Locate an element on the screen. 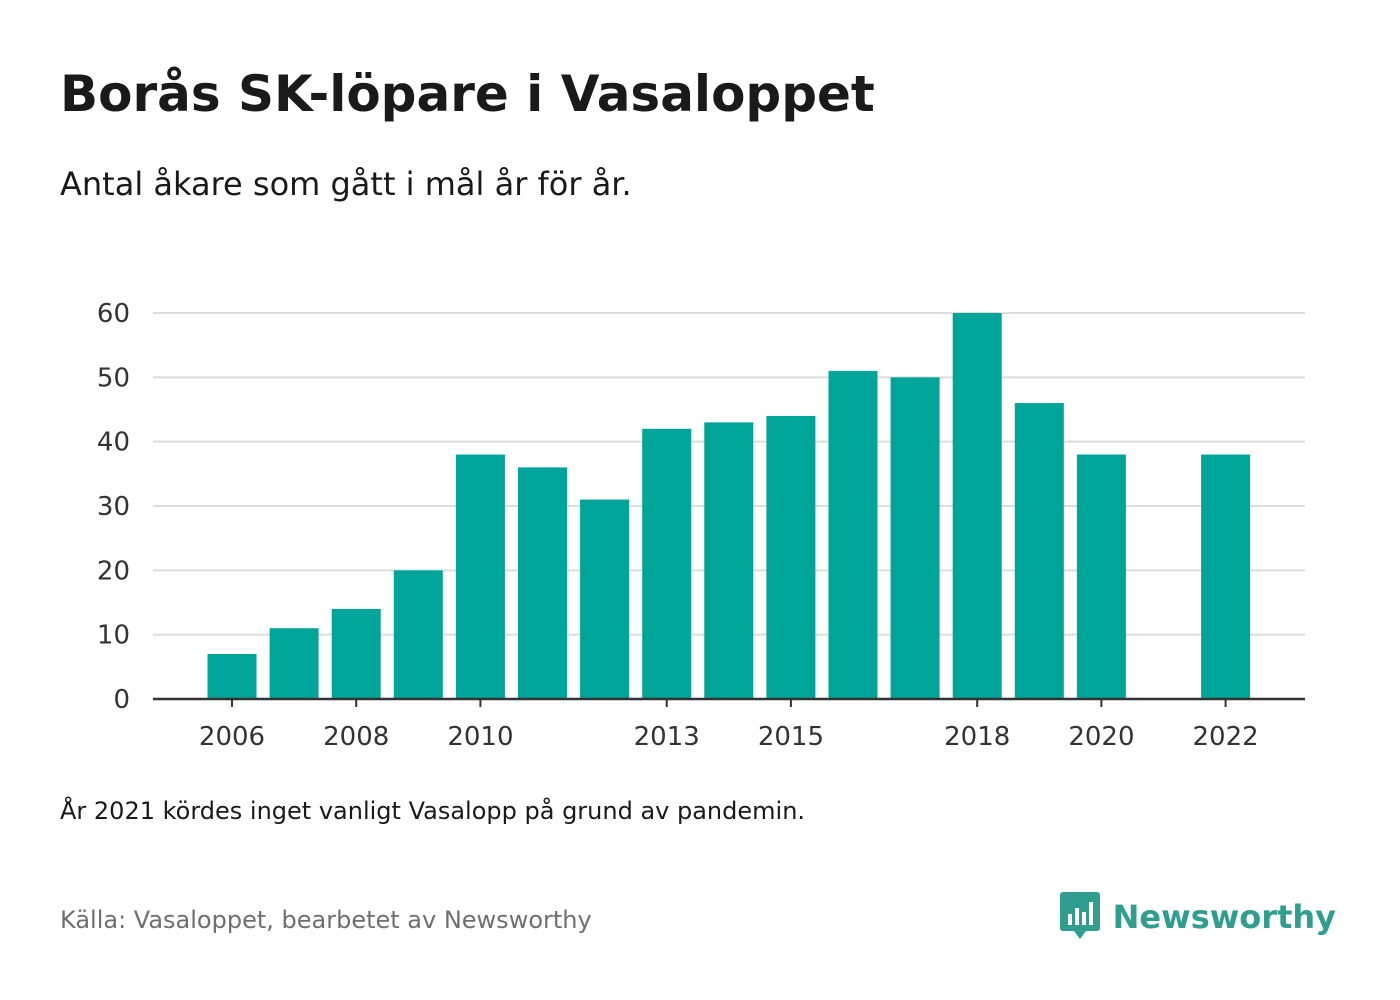 The height and width of the screenshot is (1000, 1400). brand-name: Newsworthy is located at coordinates (1224, 917).